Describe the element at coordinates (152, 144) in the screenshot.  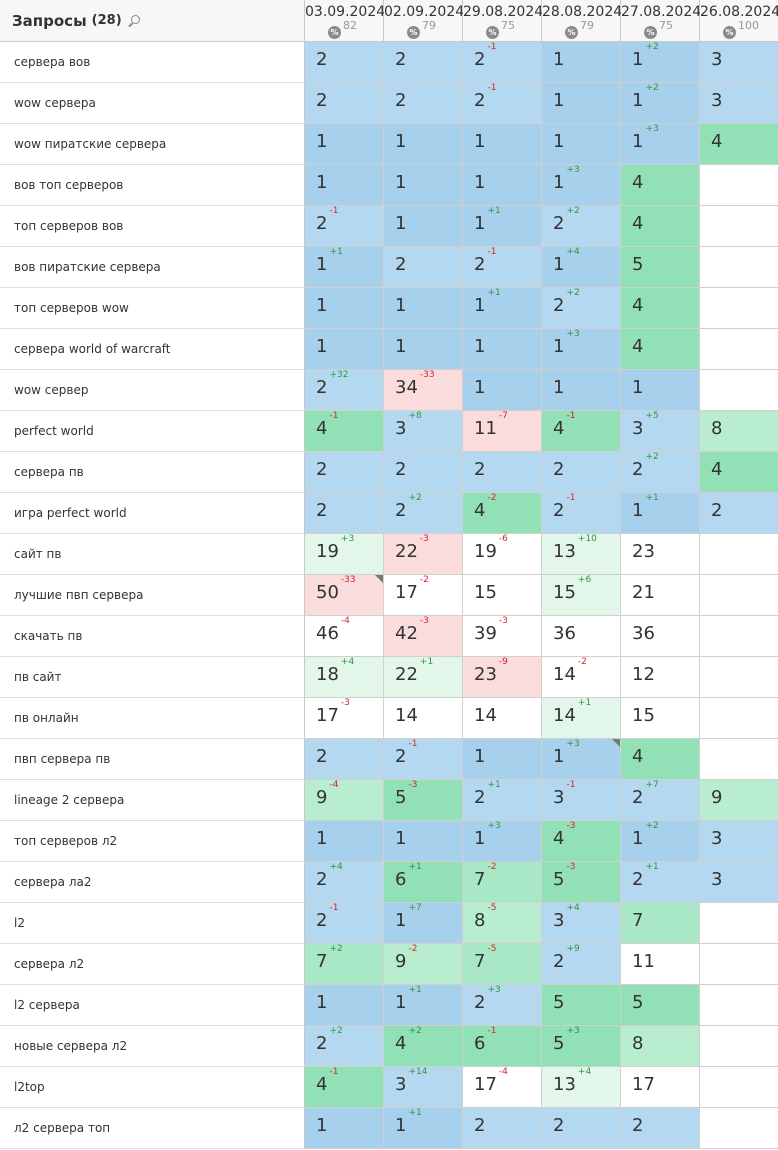
I see `query-label: wow пиратские сервера` at that location.